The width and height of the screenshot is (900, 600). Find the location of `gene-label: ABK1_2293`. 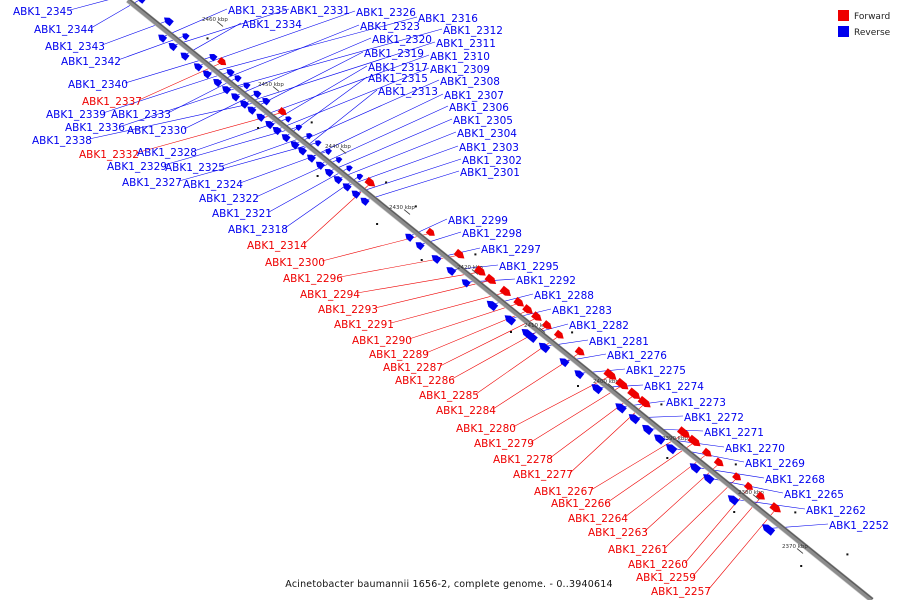

gene-label: ABK1_2293 is located at coordinates (348, 310).